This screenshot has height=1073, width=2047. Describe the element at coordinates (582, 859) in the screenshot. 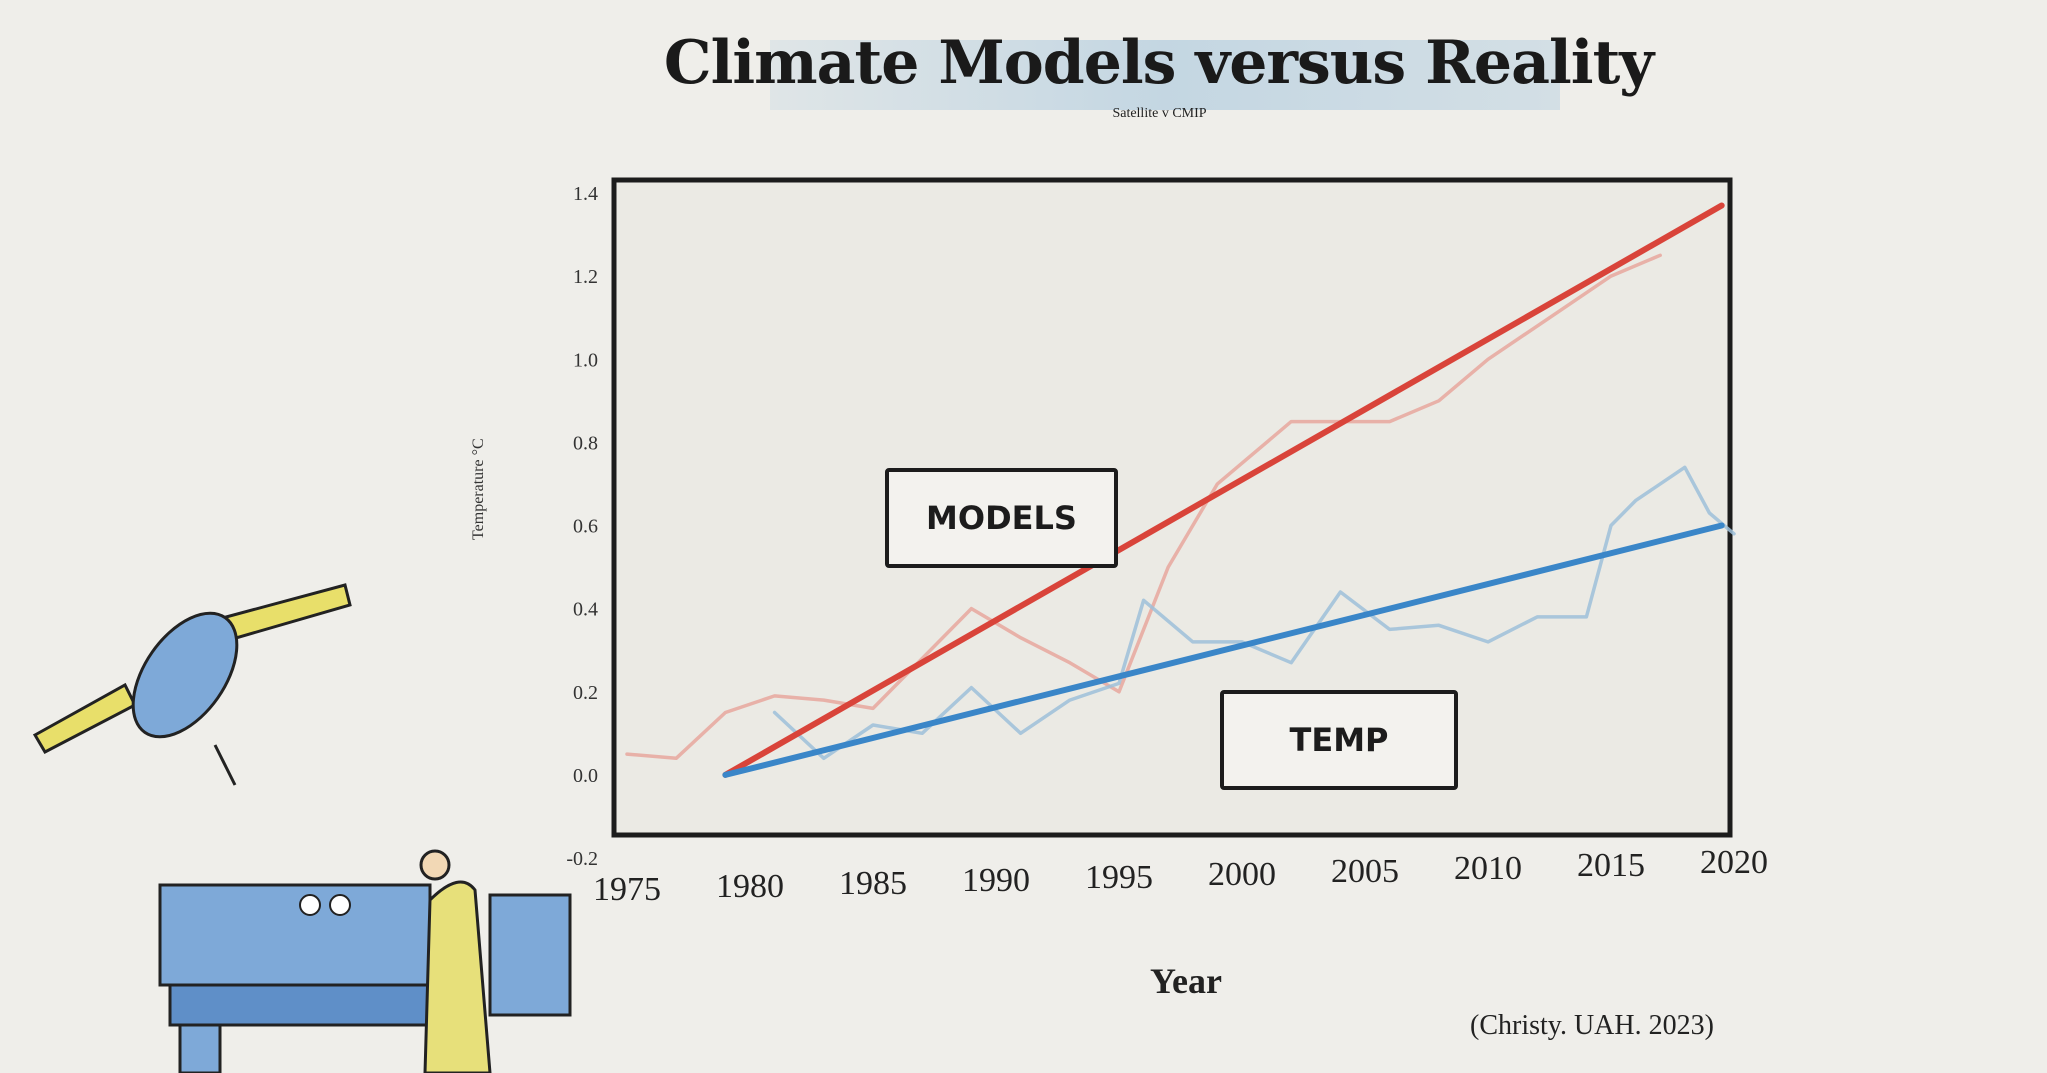

I see `y-tick-label: -0.2` at that location.